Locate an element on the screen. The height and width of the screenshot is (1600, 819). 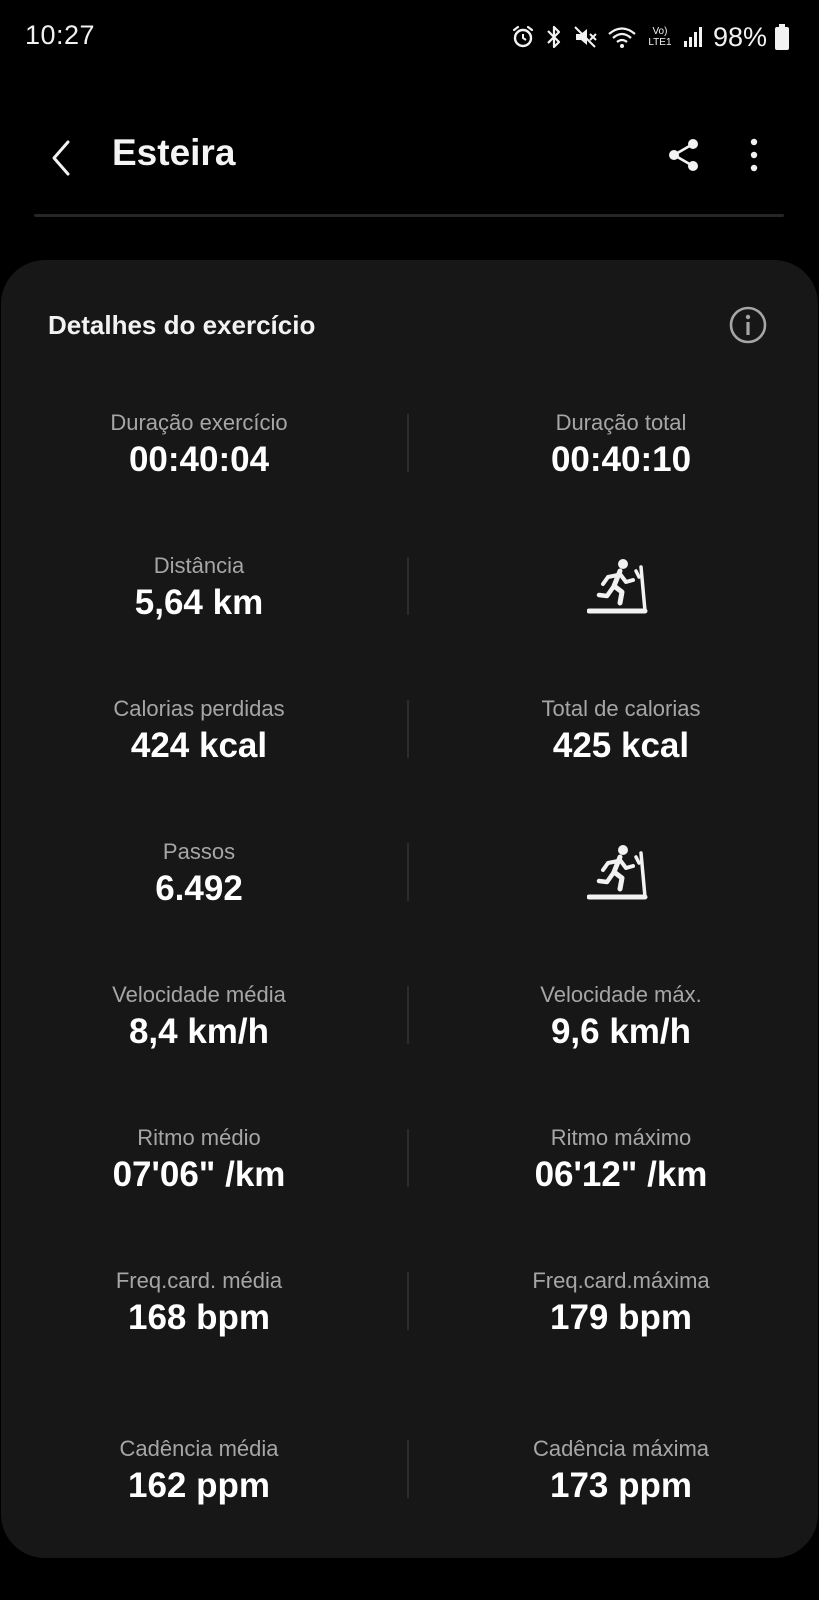
mute-icon is located at coordinates (586, 37).